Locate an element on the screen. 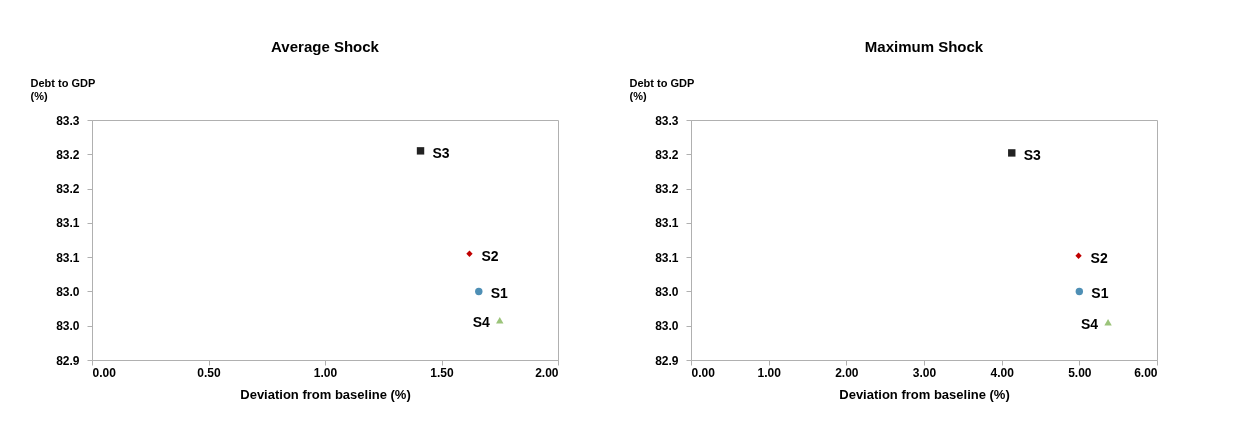 The width and height of the screenshot is (1248, 429). x-tick-label: 3.00 is located at coordinates (924, 372).